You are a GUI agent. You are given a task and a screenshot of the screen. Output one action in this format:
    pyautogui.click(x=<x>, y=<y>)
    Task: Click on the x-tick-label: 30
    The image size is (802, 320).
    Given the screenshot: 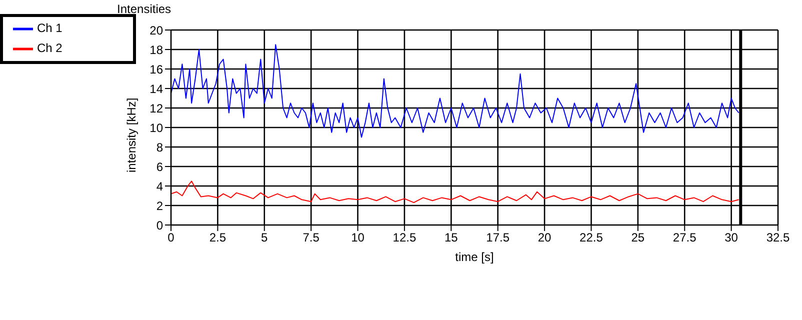 What is the action you would take?
    pyautogui.click(x=731, y=237)
    